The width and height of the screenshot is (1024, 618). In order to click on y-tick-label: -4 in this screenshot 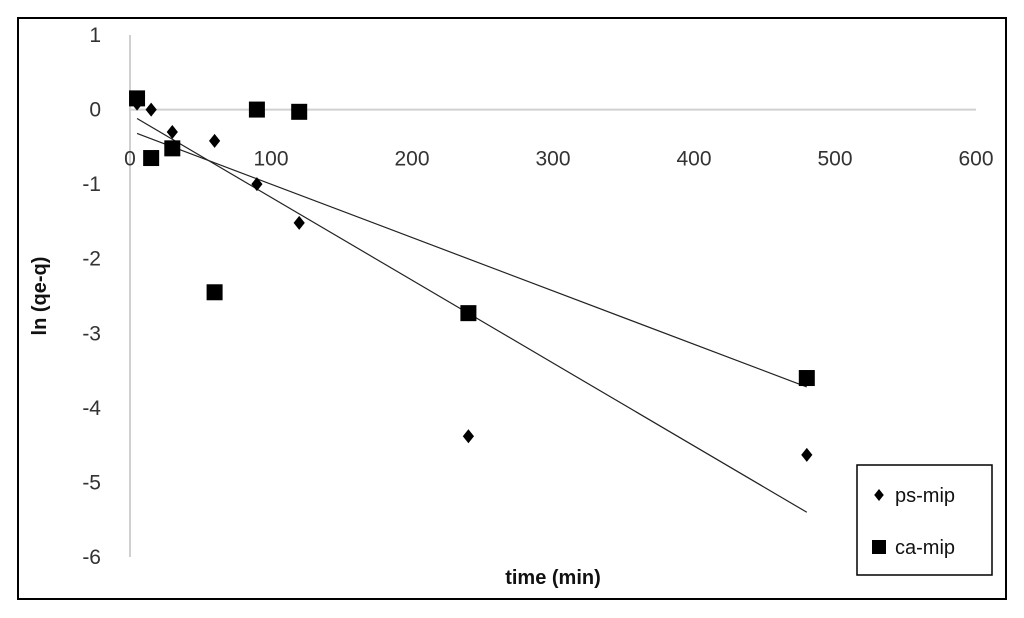, I will do `click(91, 408)`.